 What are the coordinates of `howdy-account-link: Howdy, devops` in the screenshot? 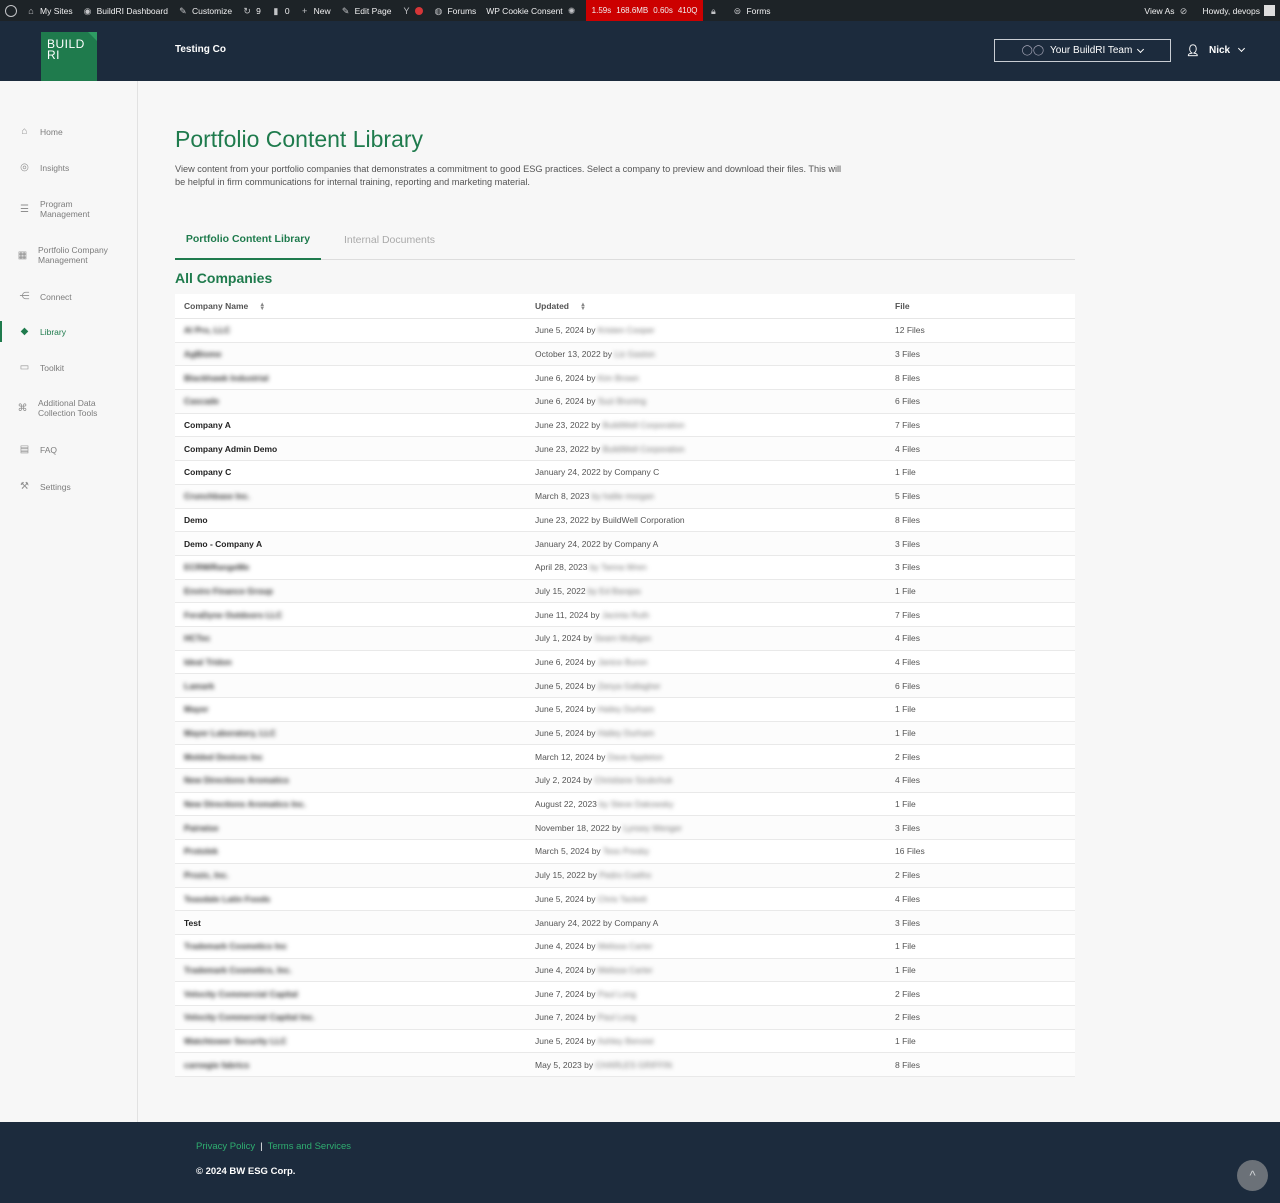 It's located at (1239, 10).